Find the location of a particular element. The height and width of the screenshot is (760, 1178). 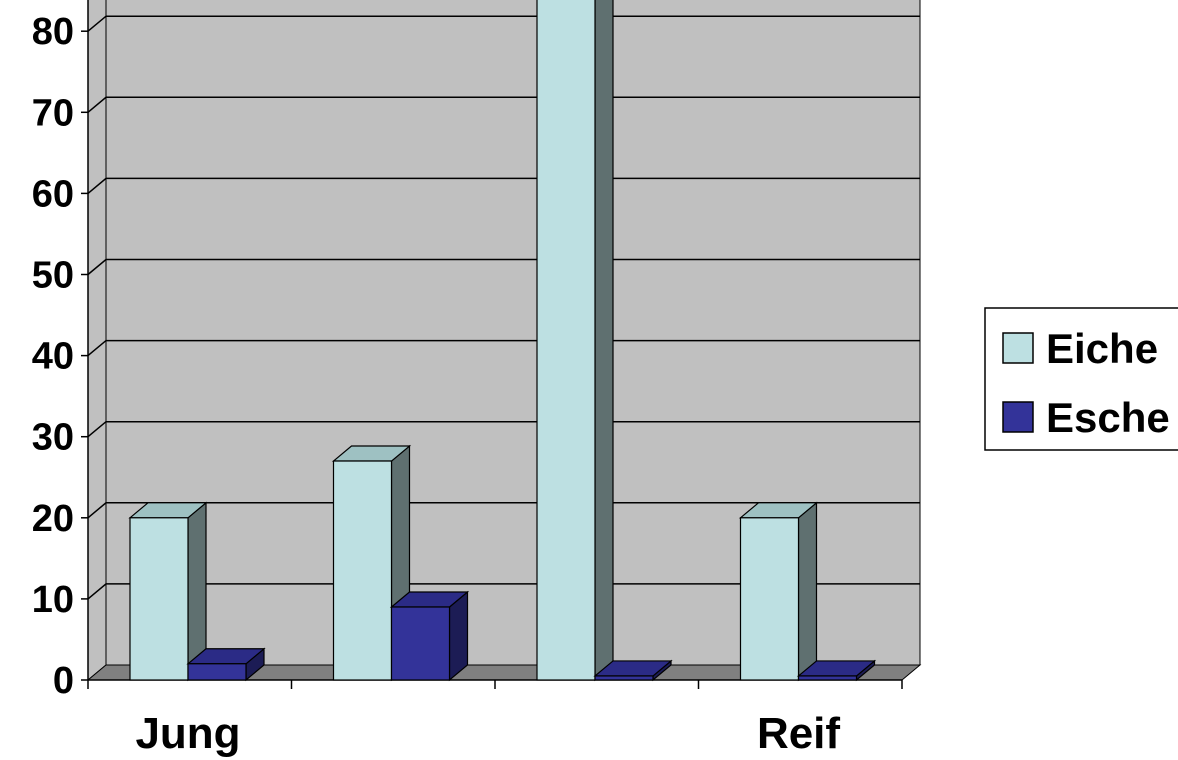

y-tick-label-20: 20 is located at coordinates (53, 519).